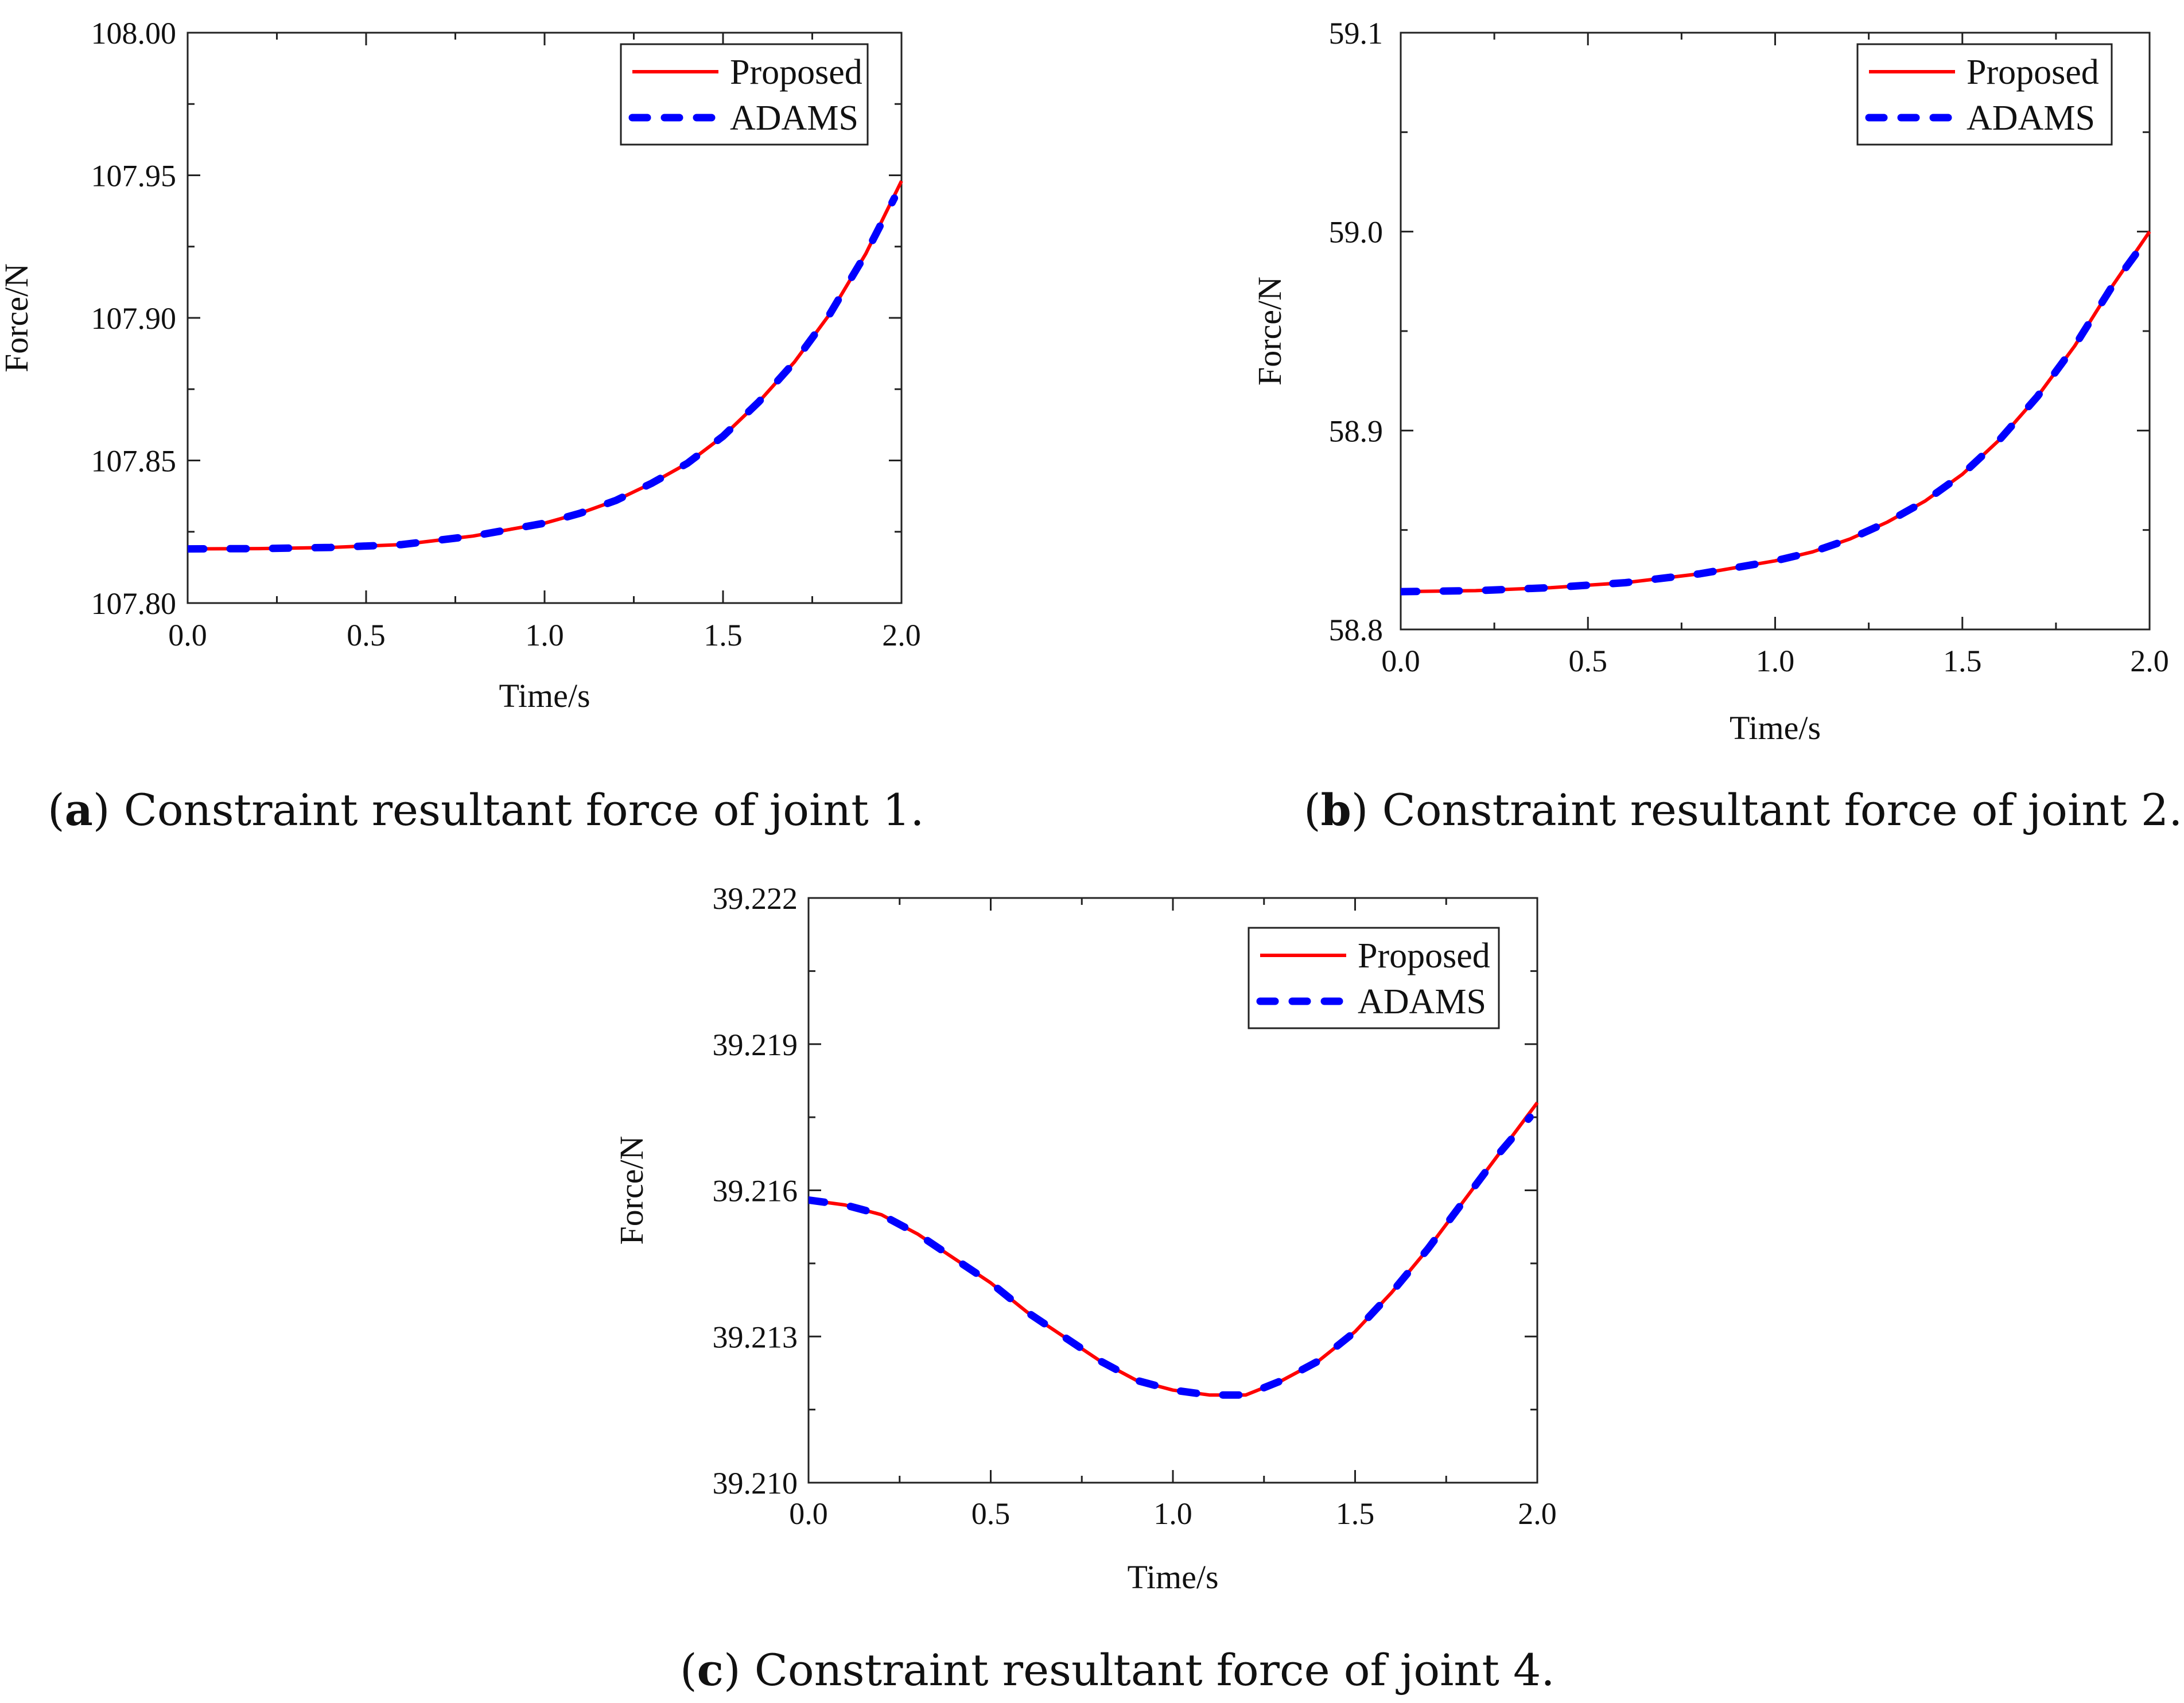 The width and height of the screenshot is (2184, 1703). I want to click on y-tick-label: 39.222, so click(756, 898).